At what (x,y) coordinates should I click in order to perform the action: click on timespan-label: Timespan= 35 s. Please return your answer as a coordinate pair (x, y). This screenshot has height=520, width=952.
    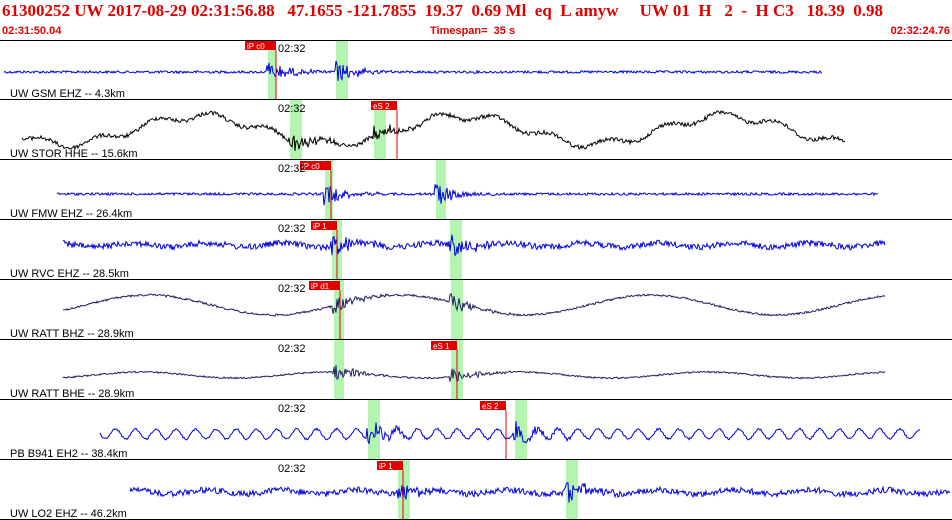
    Looking at the image, I should click on (473, 31).